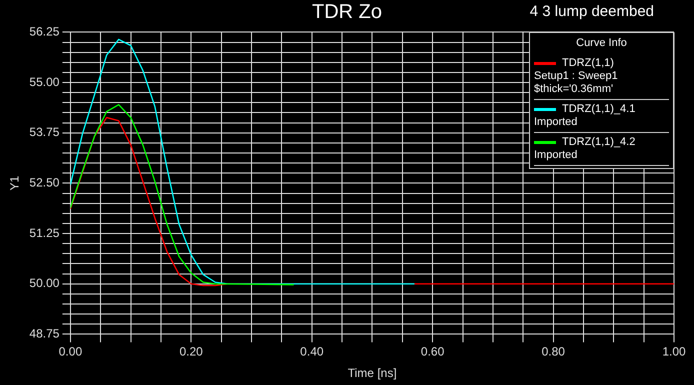 Image resolution: width=694 pixels, height=385 pixels. Describe the element at coordinates (44, 81) in the screenshot. I see `y-tick-label: 55.00` at that location.